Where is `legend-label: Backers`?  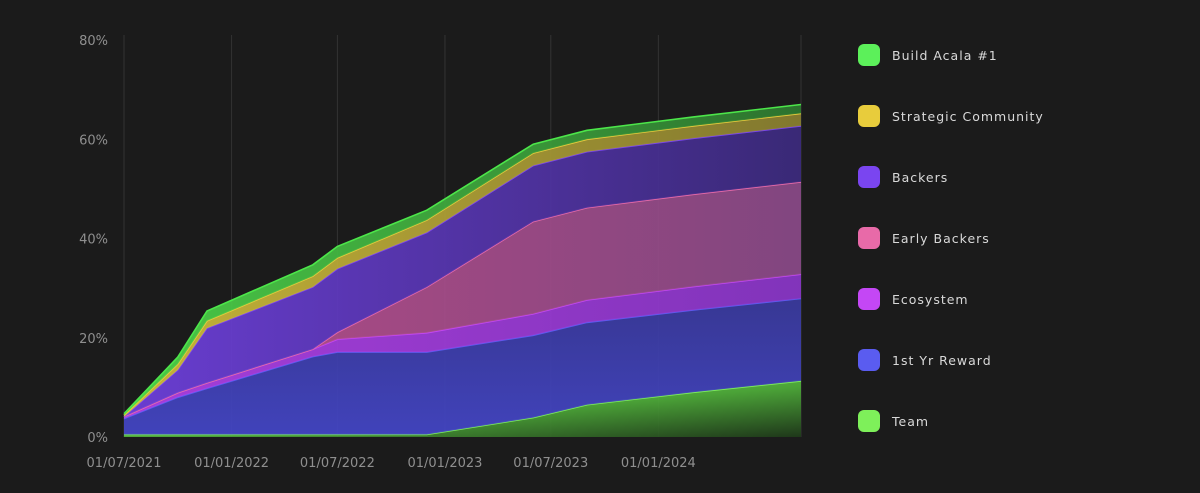 legend-label: Backers is located at coordinates (920, 177).